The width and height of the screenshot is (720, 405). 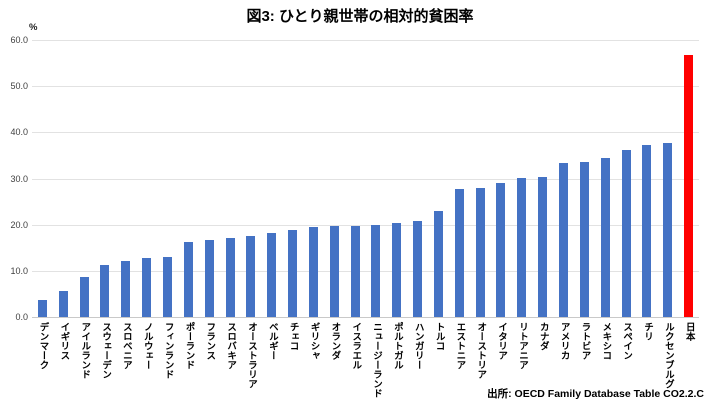 What do you see at coordinates (85, 350) in the screenshot?
I see `x-axis-category-label: アイルランド` at bounding box center [85, 350].